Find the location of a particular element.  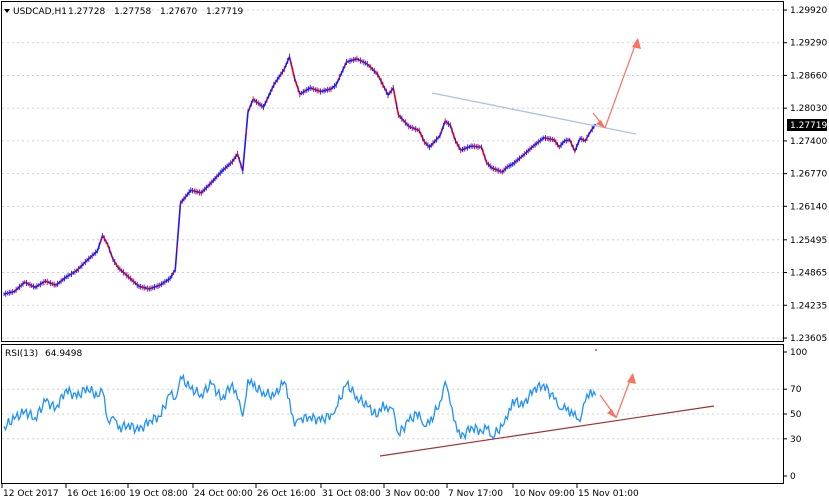

time-tick-label: 7 Nov 17:00 is located at coordinates (475, 494).